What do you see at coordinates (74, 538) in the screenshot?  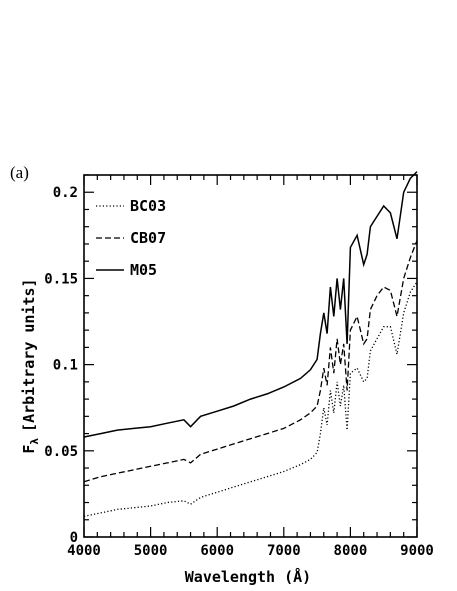 I see `y-tick-label: 0` at bounding box center [74, 538].